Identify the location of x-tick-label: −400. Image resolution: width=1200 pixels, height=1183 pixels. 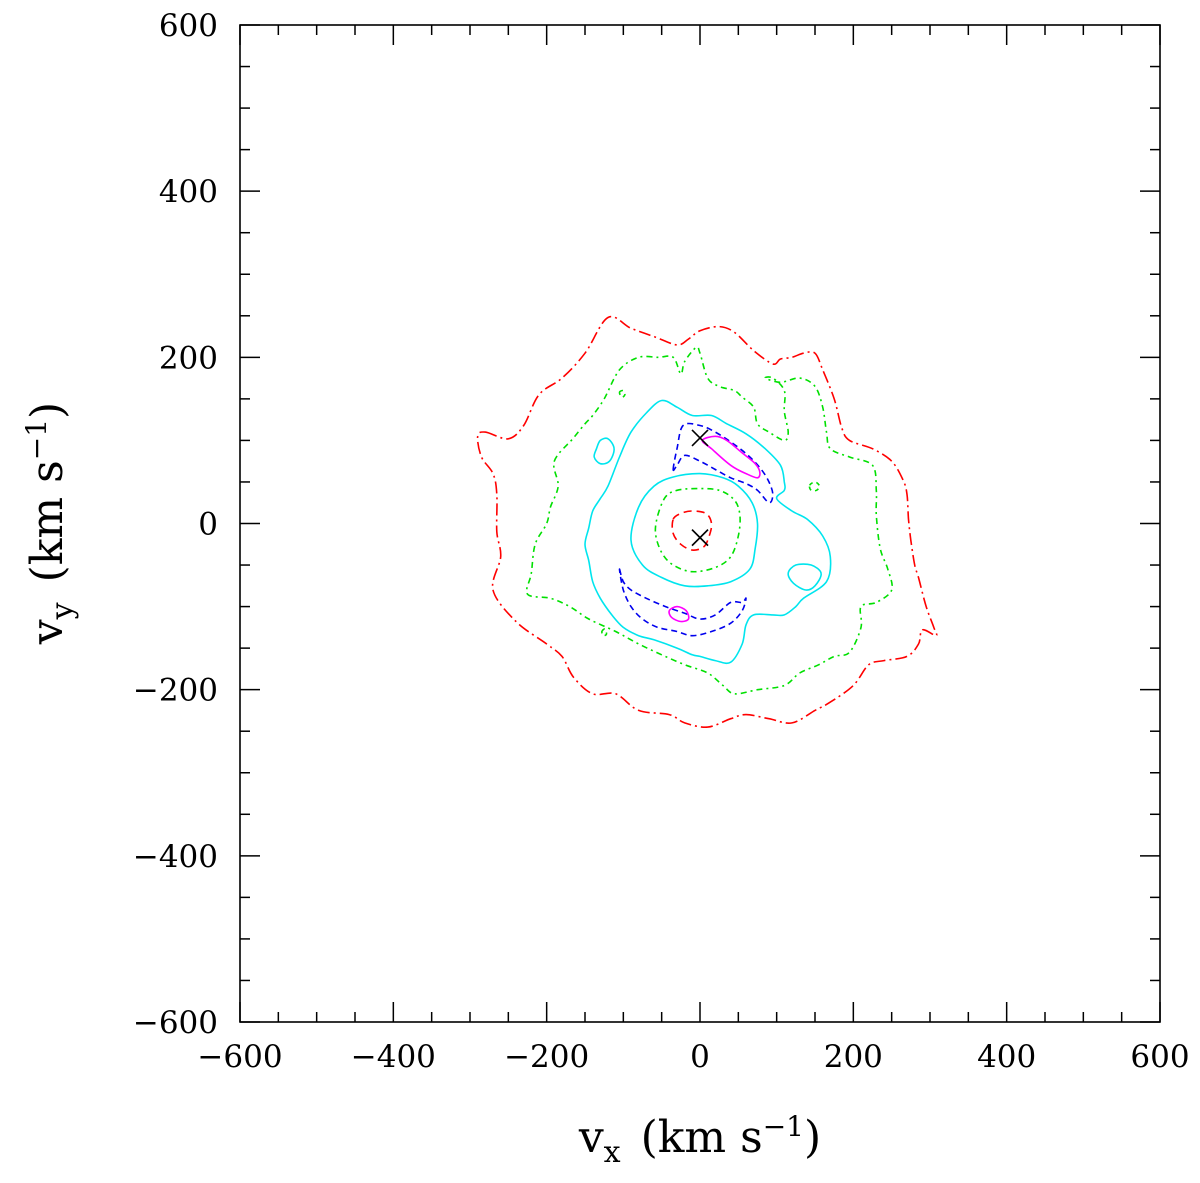
(393, 1057).